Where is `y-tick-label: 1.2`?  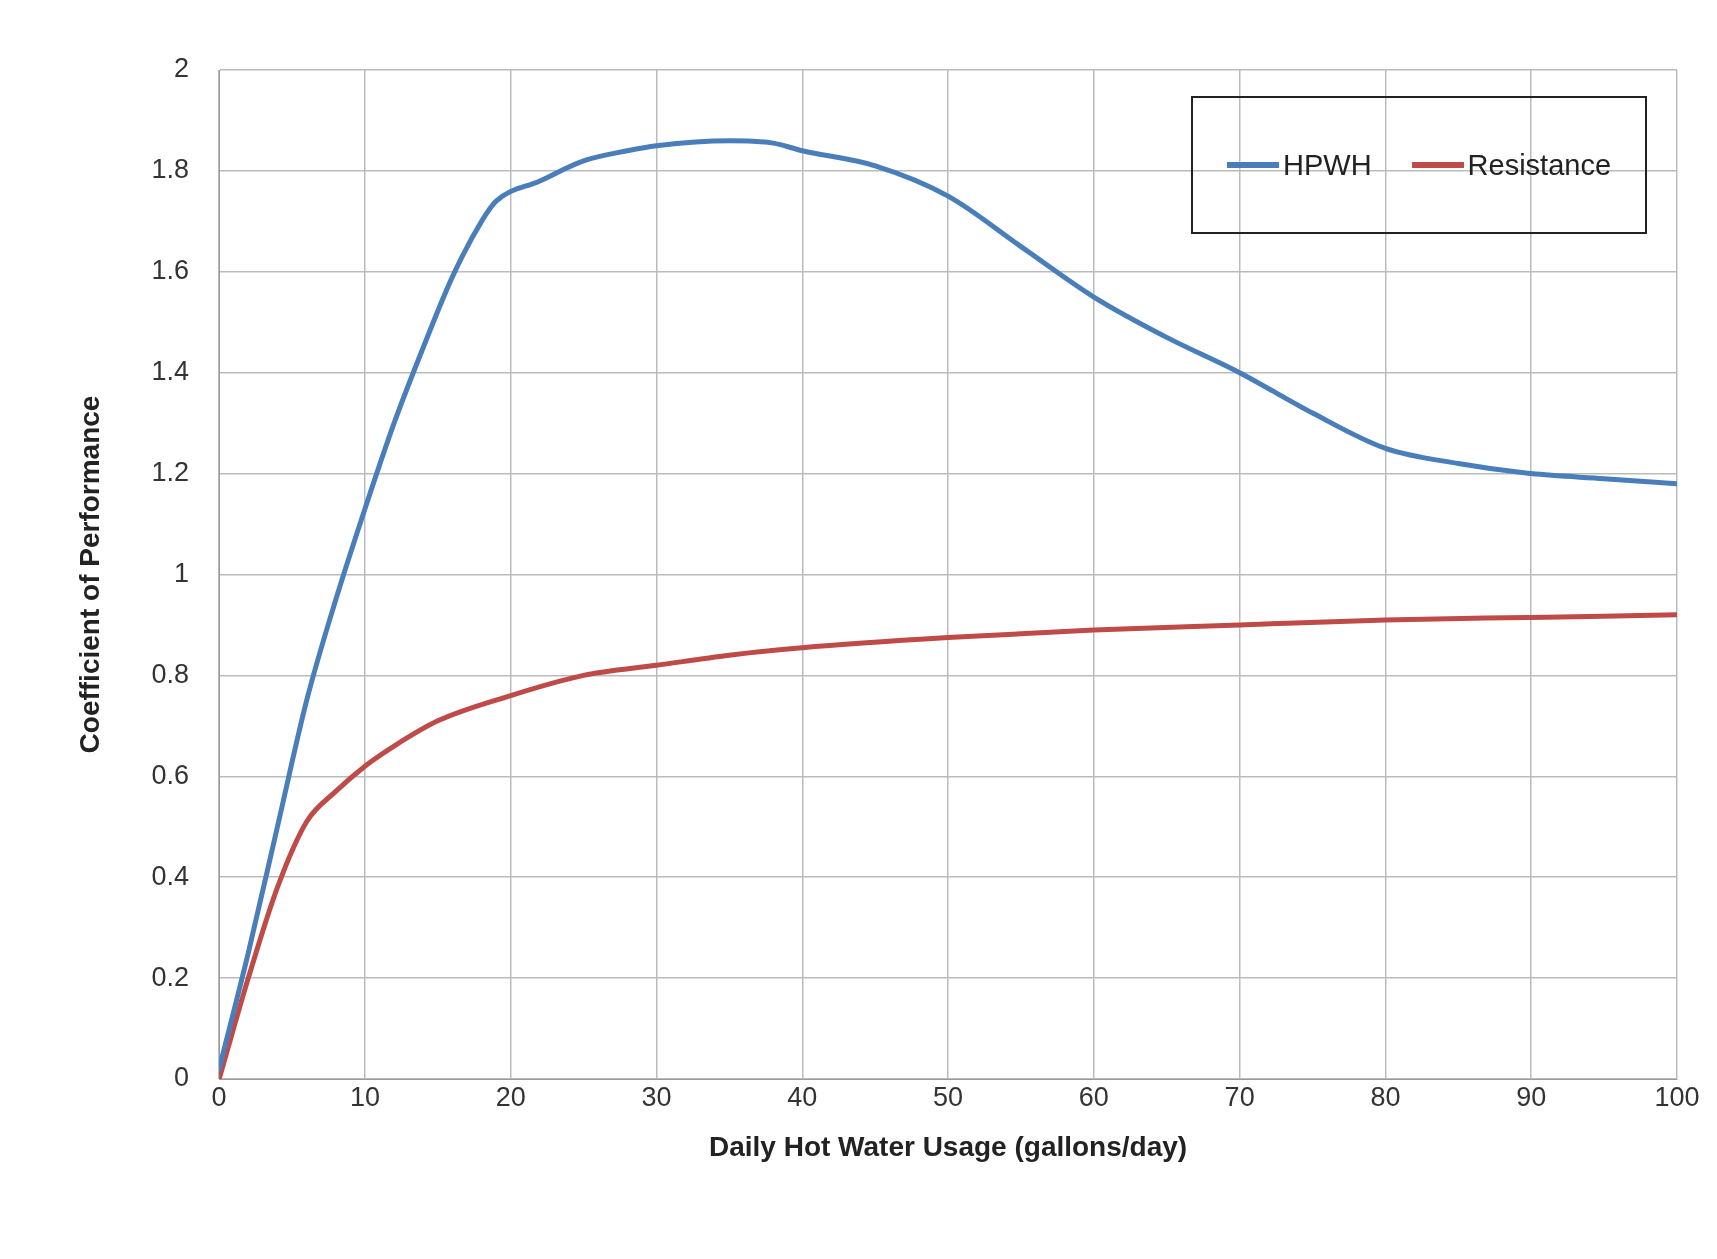 y-tick-label: 1.2 is located at coordinates (170, 472).